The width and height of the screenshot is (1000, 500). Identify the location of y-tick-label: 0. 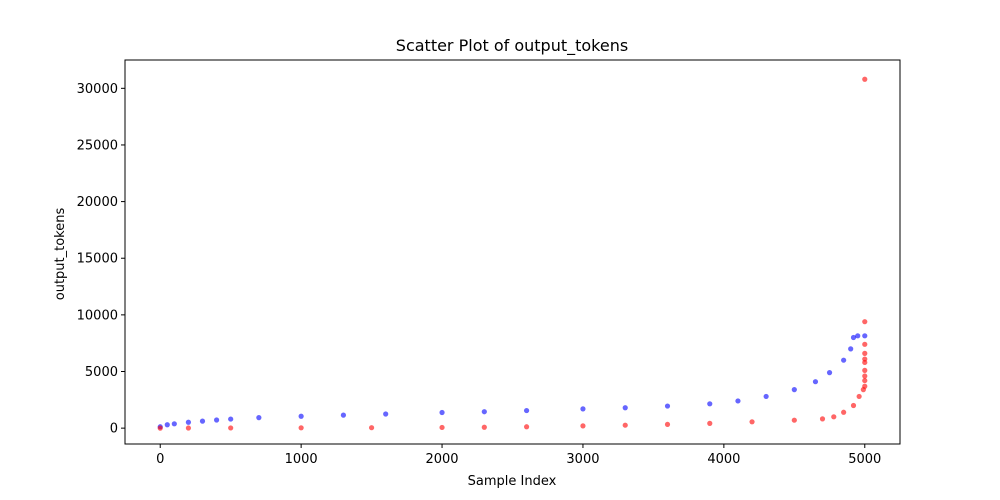
(114, 429).